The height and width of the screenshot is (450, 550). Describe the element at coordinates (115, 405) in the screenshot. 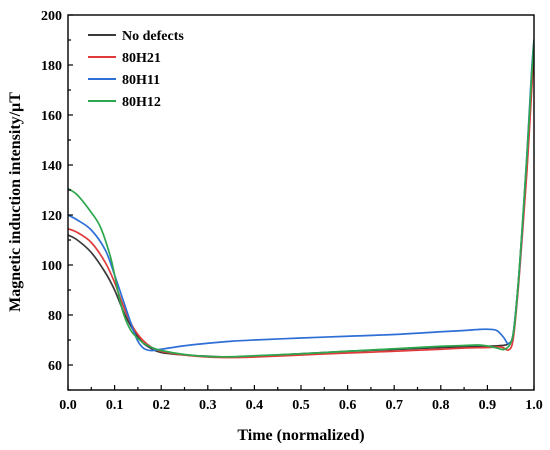

I see `x-tick-label: 0.1` at that location.